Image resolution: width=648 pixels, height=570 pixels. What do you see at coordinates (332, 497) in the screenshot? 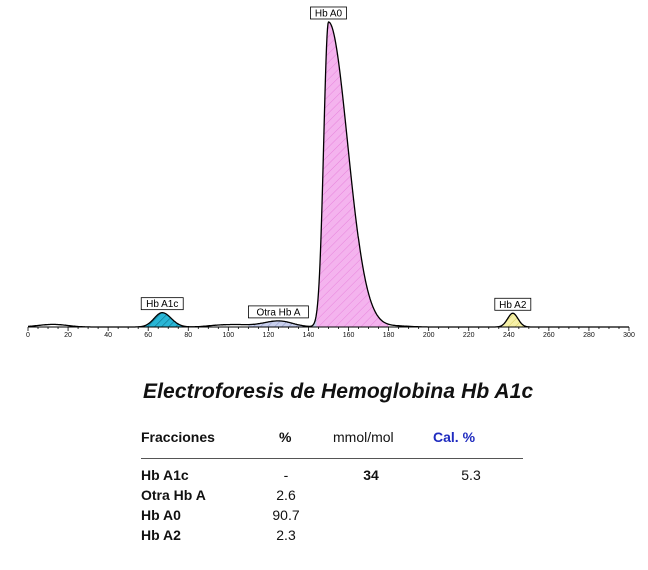
I see `table-row: Otra Hb A 2.6` at bounding box center [332, 497].